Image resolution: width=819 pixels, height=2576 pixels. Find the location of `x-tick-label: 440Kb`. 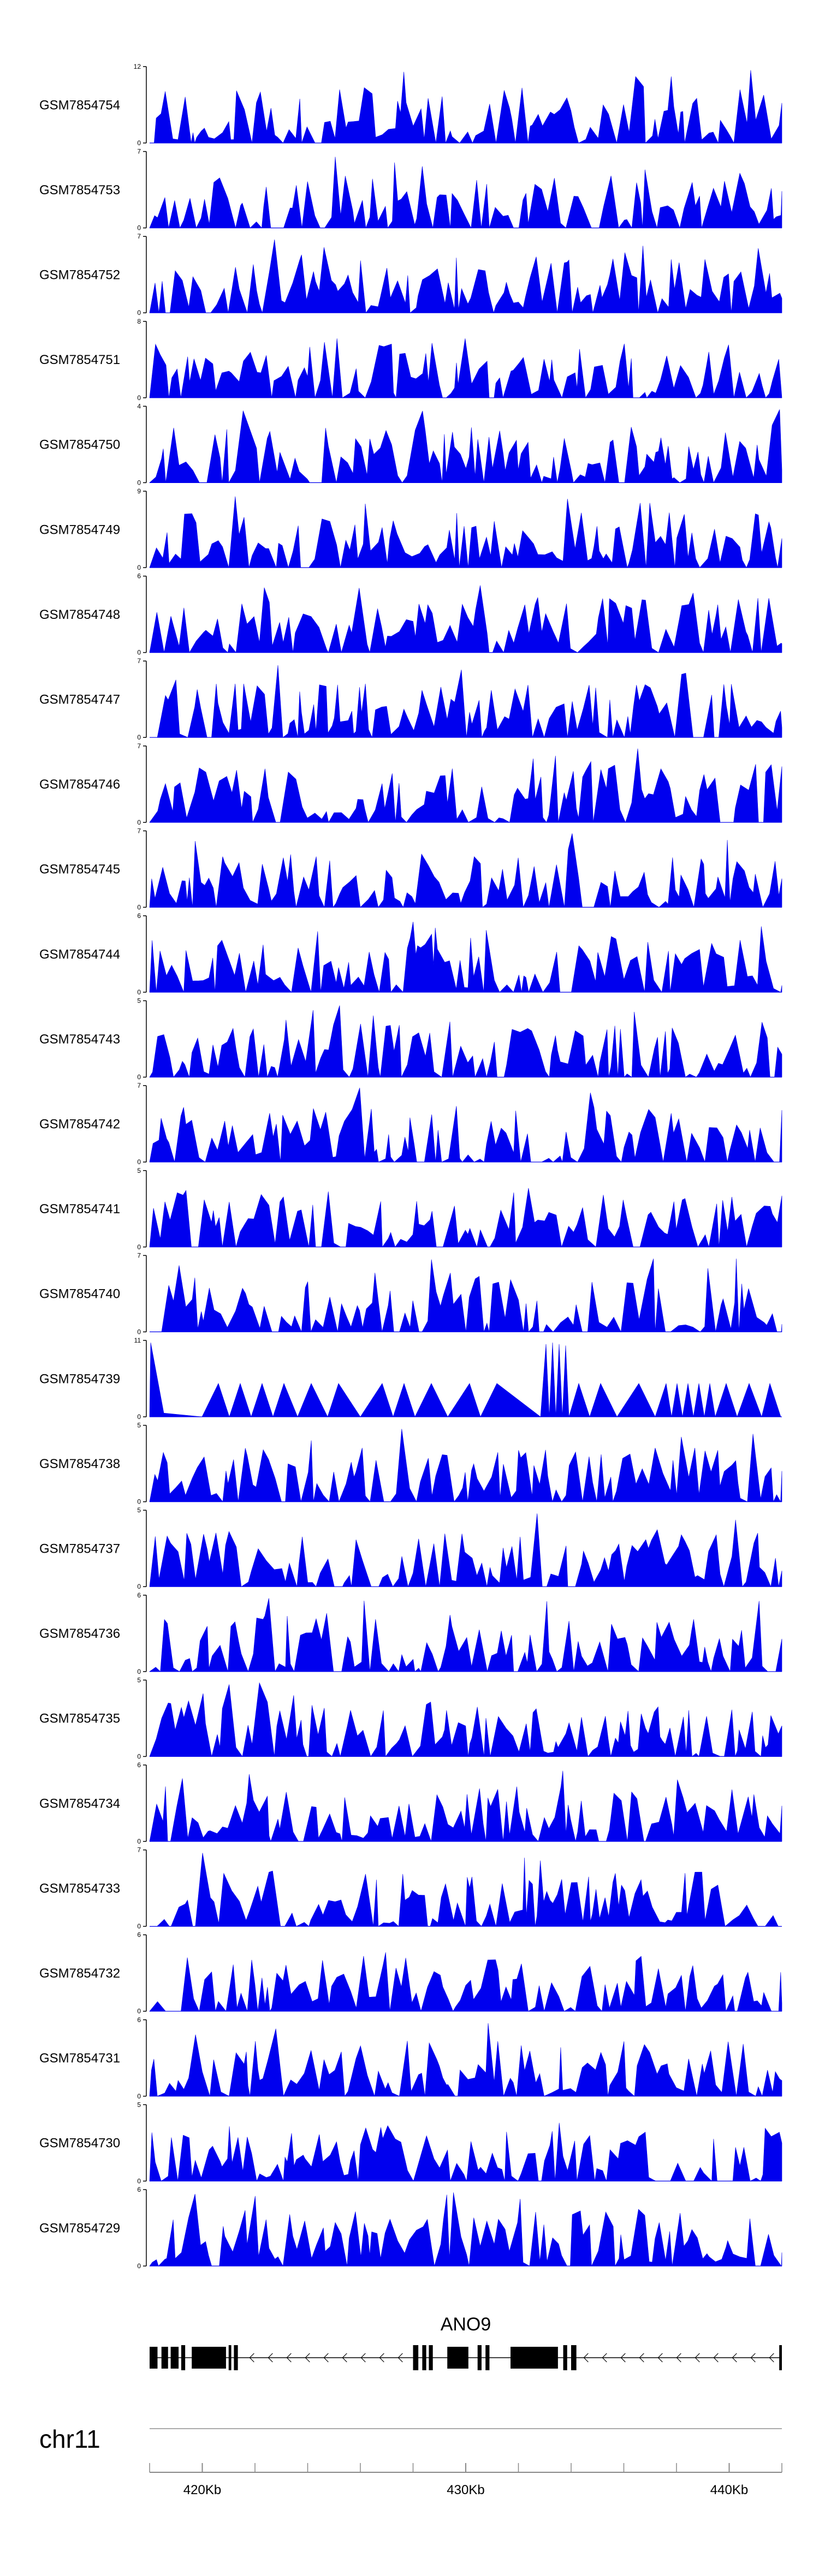

x-tick-label: 440Kb is located at coordinates (729, 2490).